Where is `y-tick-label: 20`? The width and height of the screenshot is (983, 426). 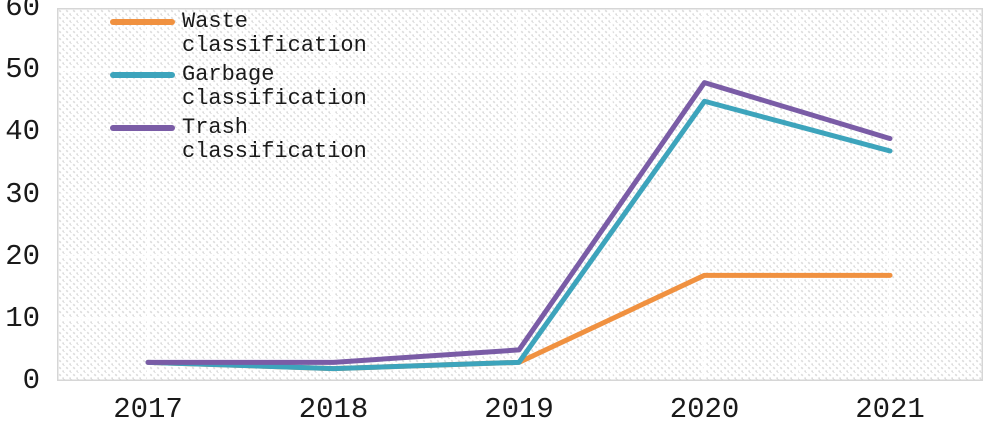 y-tick-label: 20 is located at coordinates (22, 256).